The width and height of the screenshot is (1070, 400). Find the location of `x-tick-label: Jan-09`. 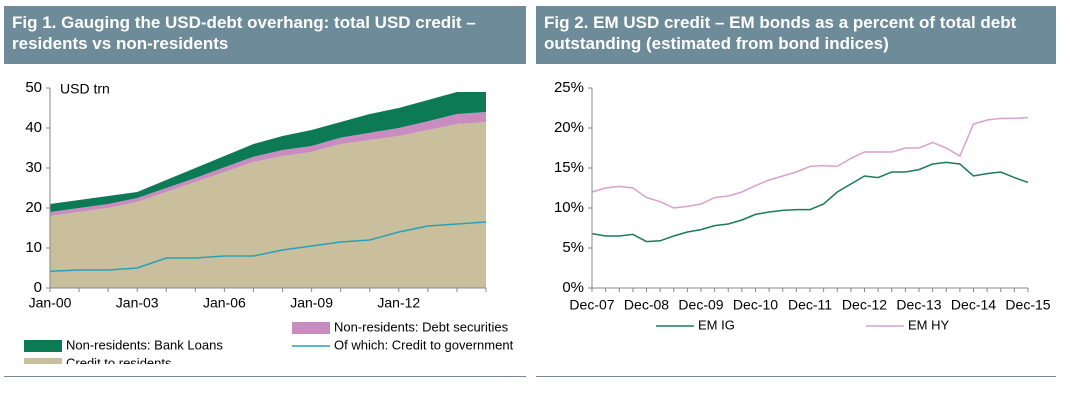

x-tick-label: Jan-09 is located at coordinates (311, 303).